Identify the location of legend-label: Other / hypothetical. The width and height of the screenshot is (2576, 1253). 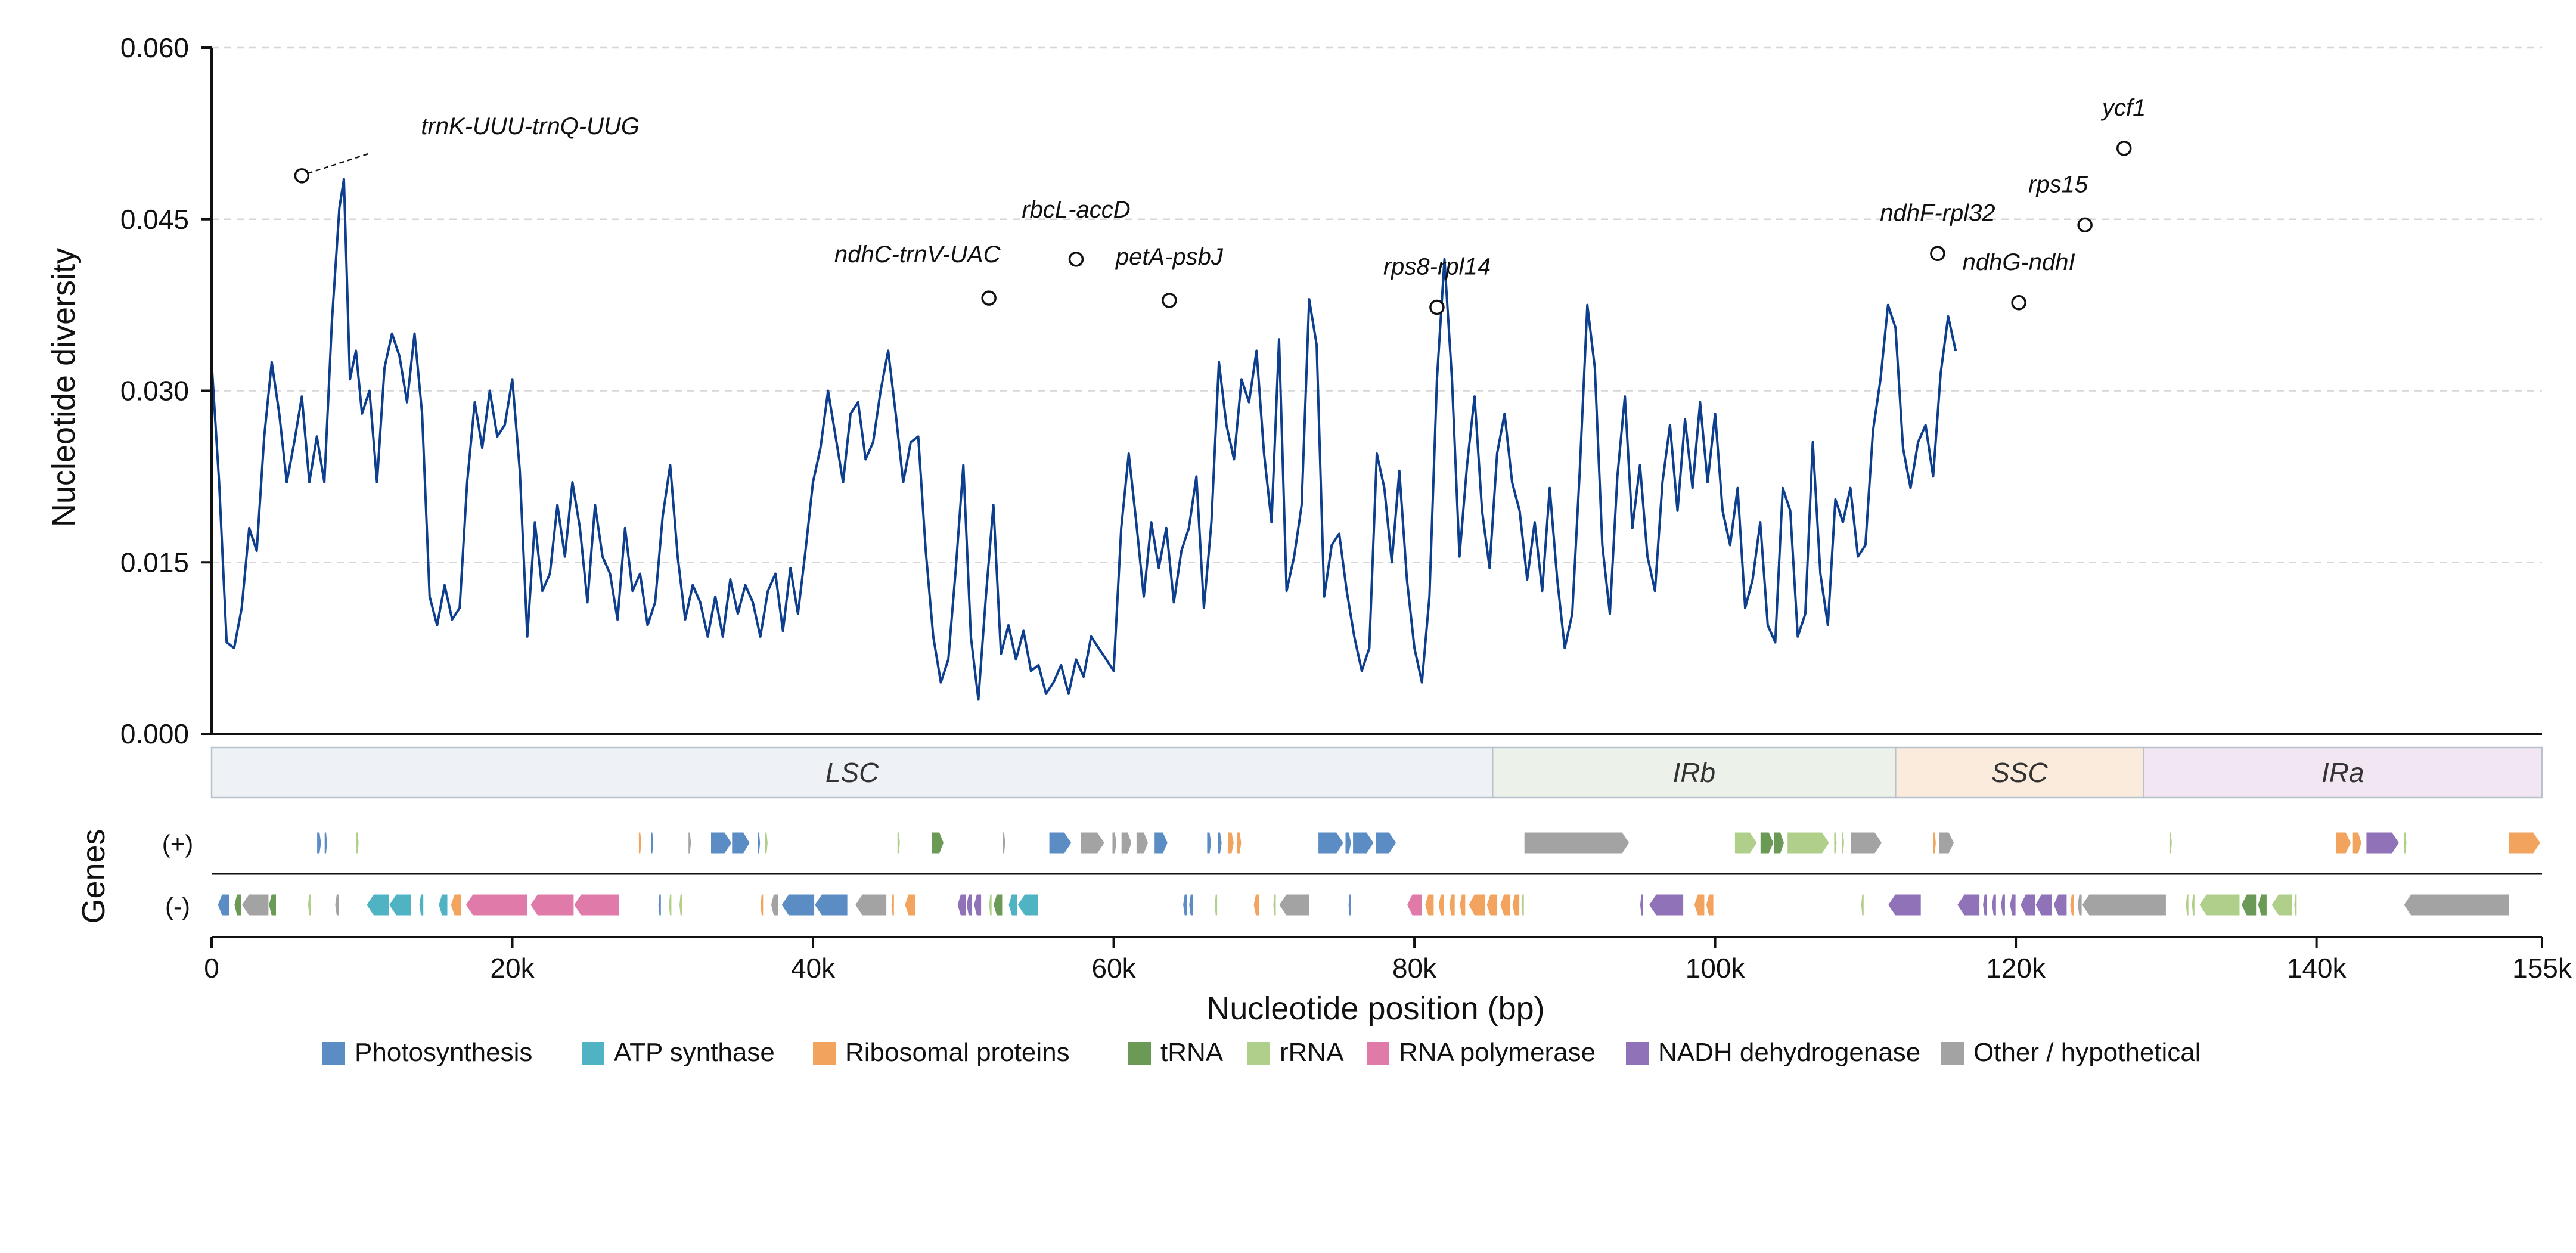
(2087, 1052).